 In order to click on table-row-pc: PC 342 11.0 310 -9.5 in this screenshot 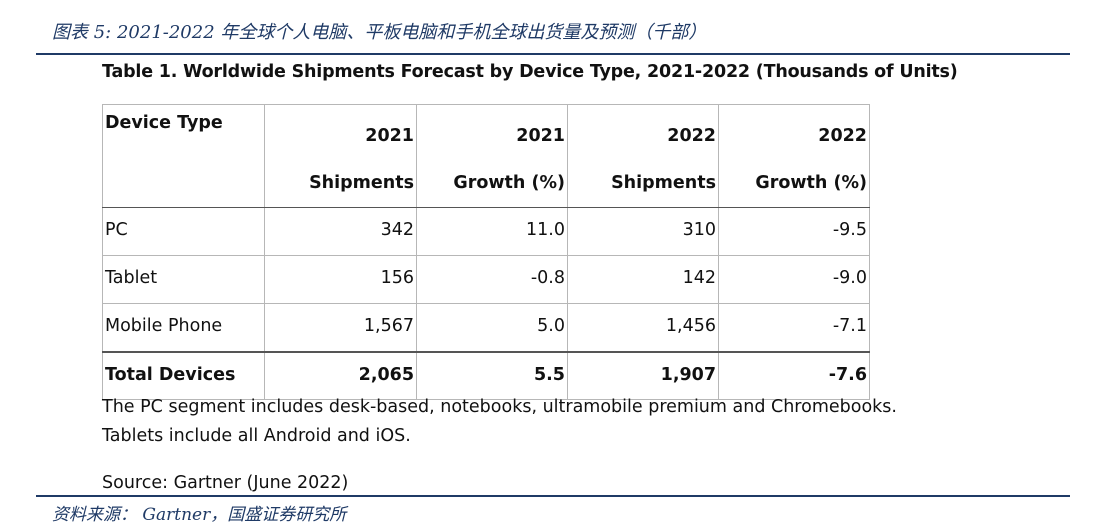, I will do `click(486, 231)`.